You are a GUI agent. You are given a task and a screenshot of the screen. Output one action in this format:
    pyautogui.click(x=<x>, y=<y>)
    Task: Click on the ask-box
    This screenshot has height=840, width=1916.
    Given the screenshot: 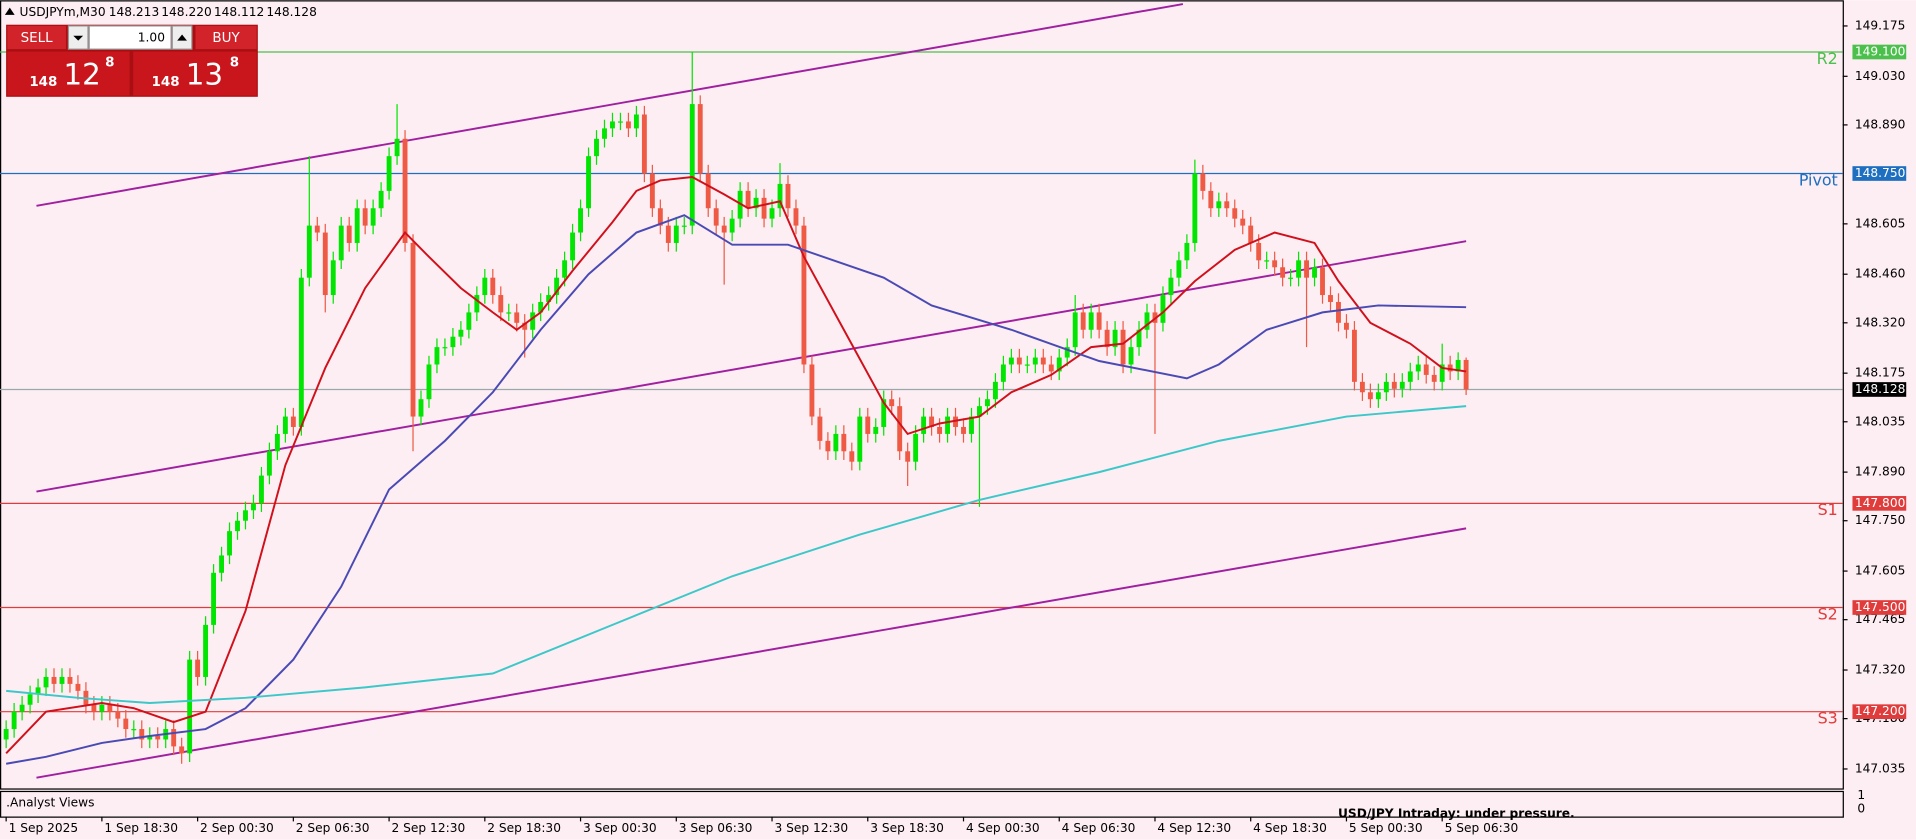 What is the action you would take?
    pyautogui.click(x=195, y=73)
    